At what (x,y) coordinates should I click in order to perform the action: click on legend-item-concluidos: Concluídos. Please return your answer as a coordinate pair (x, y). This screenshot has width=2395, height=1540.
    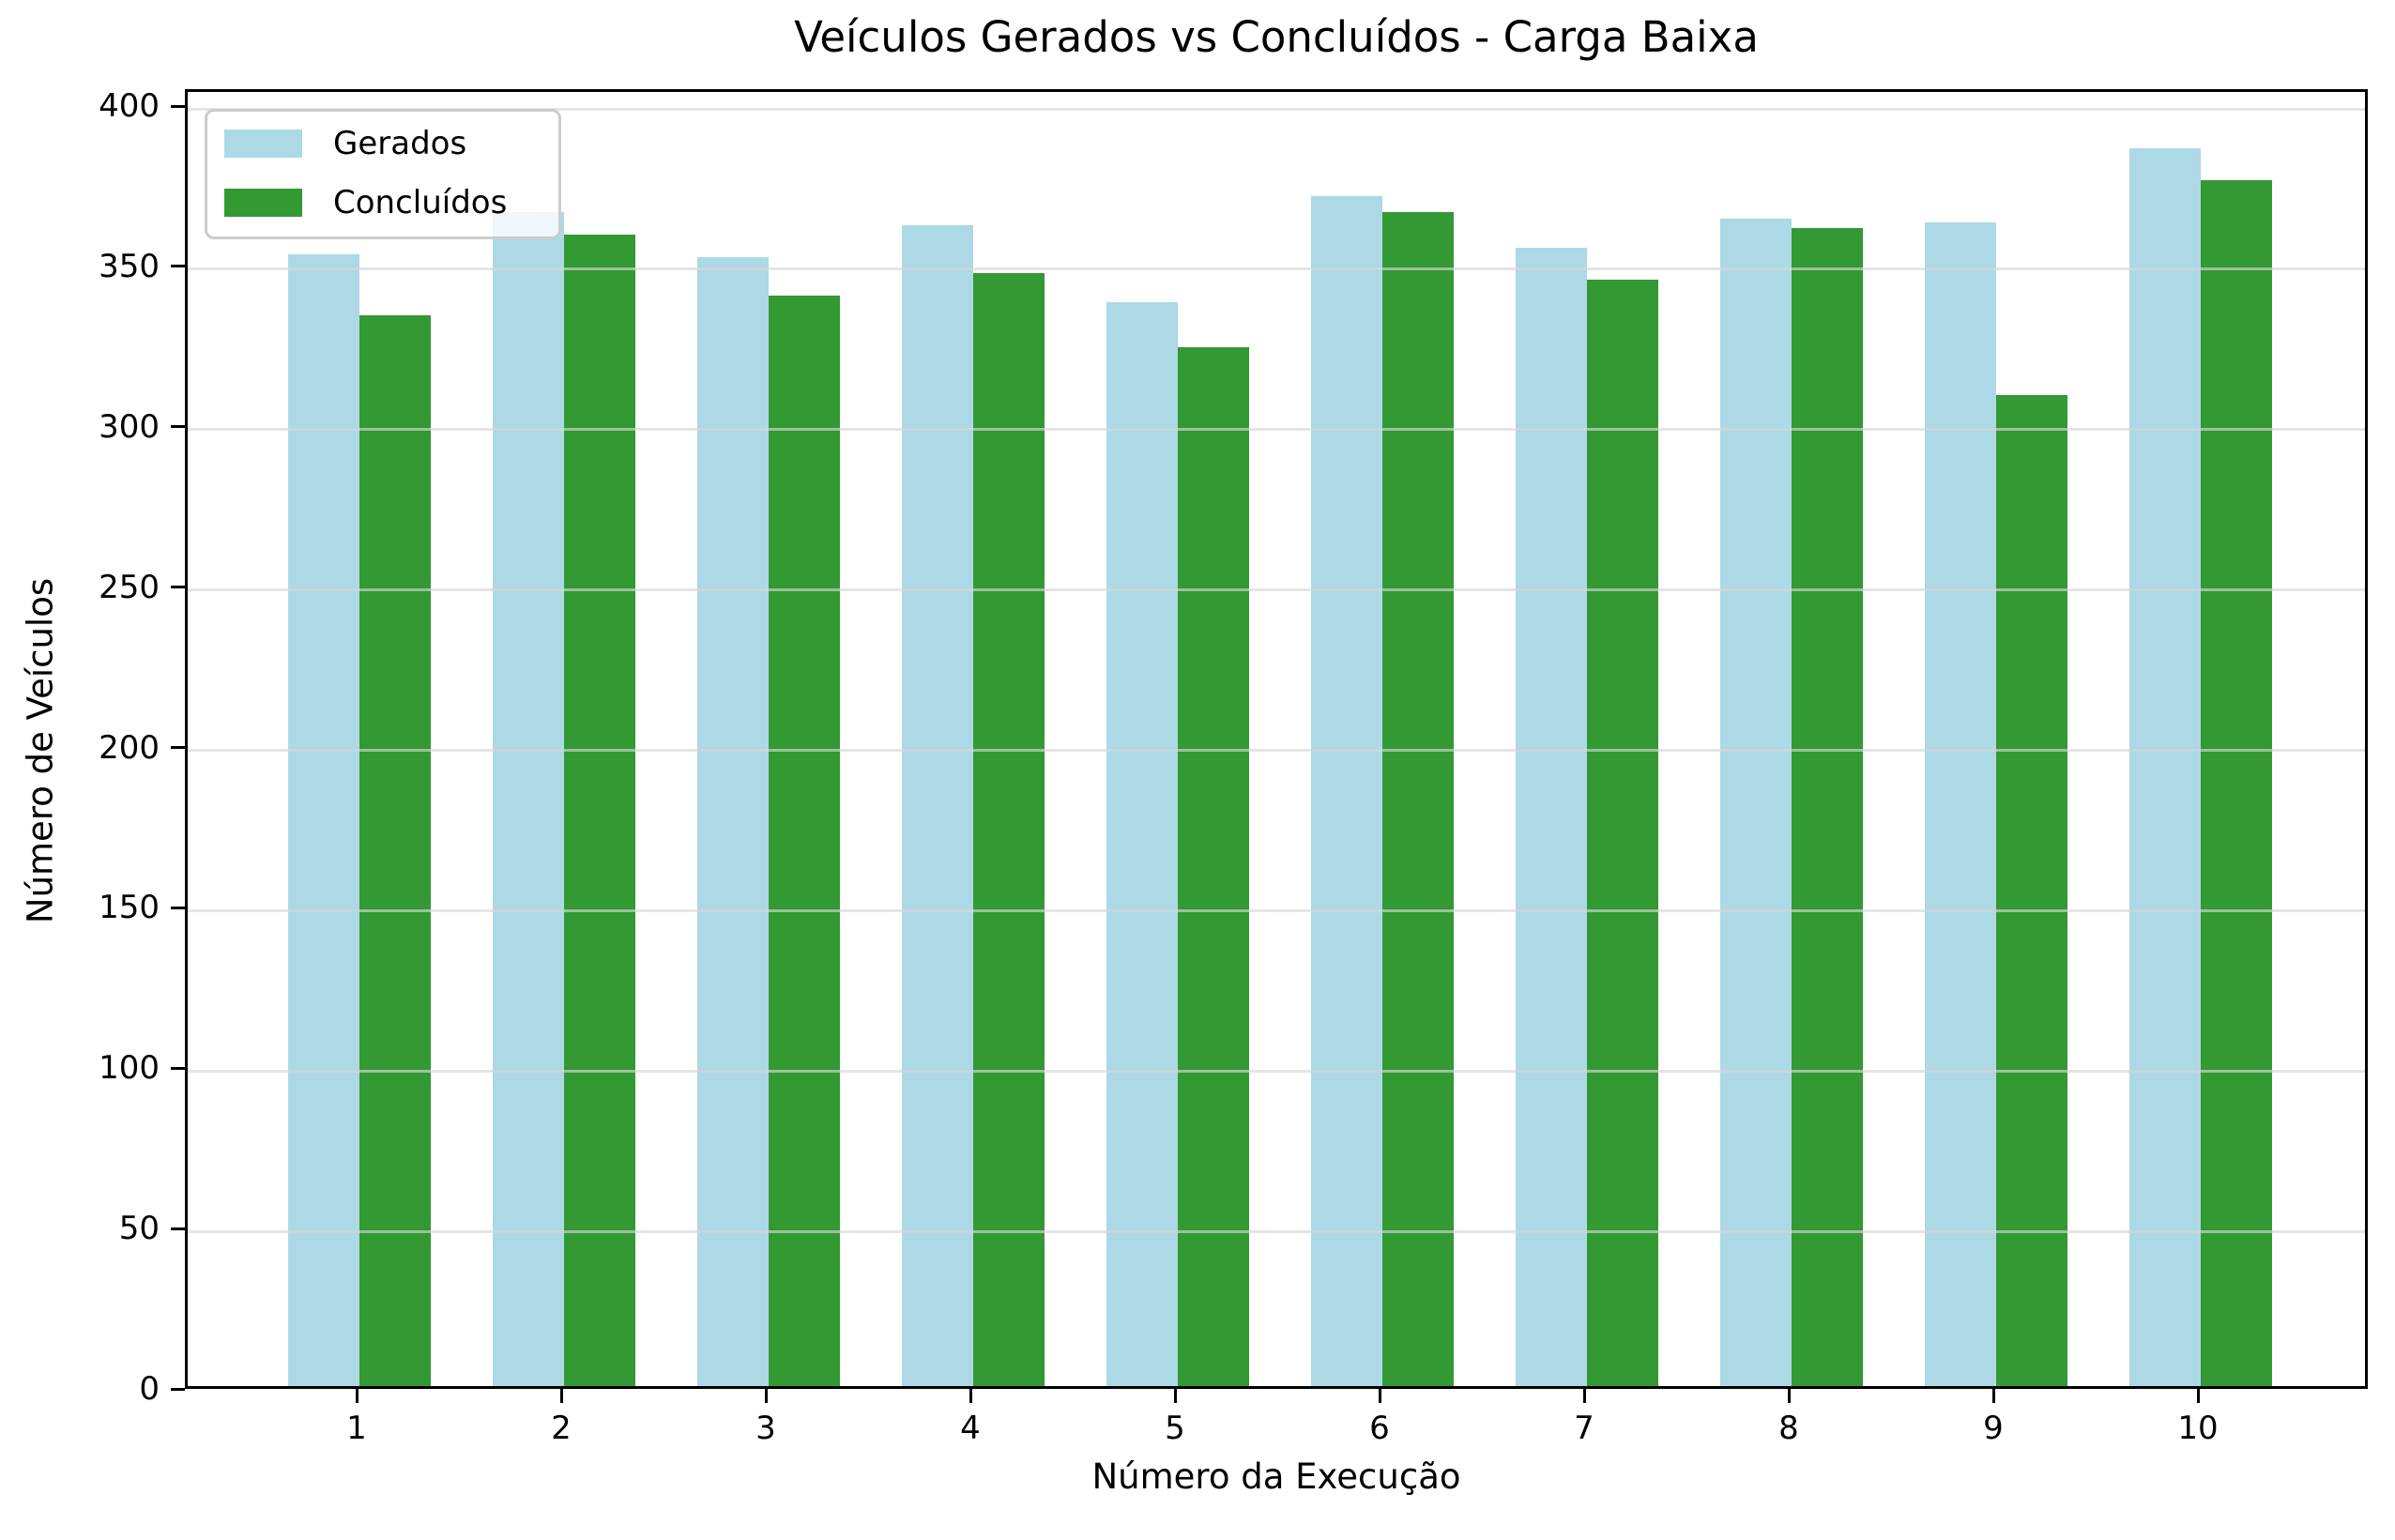
    Looking at the image, I should click on (365, 202).